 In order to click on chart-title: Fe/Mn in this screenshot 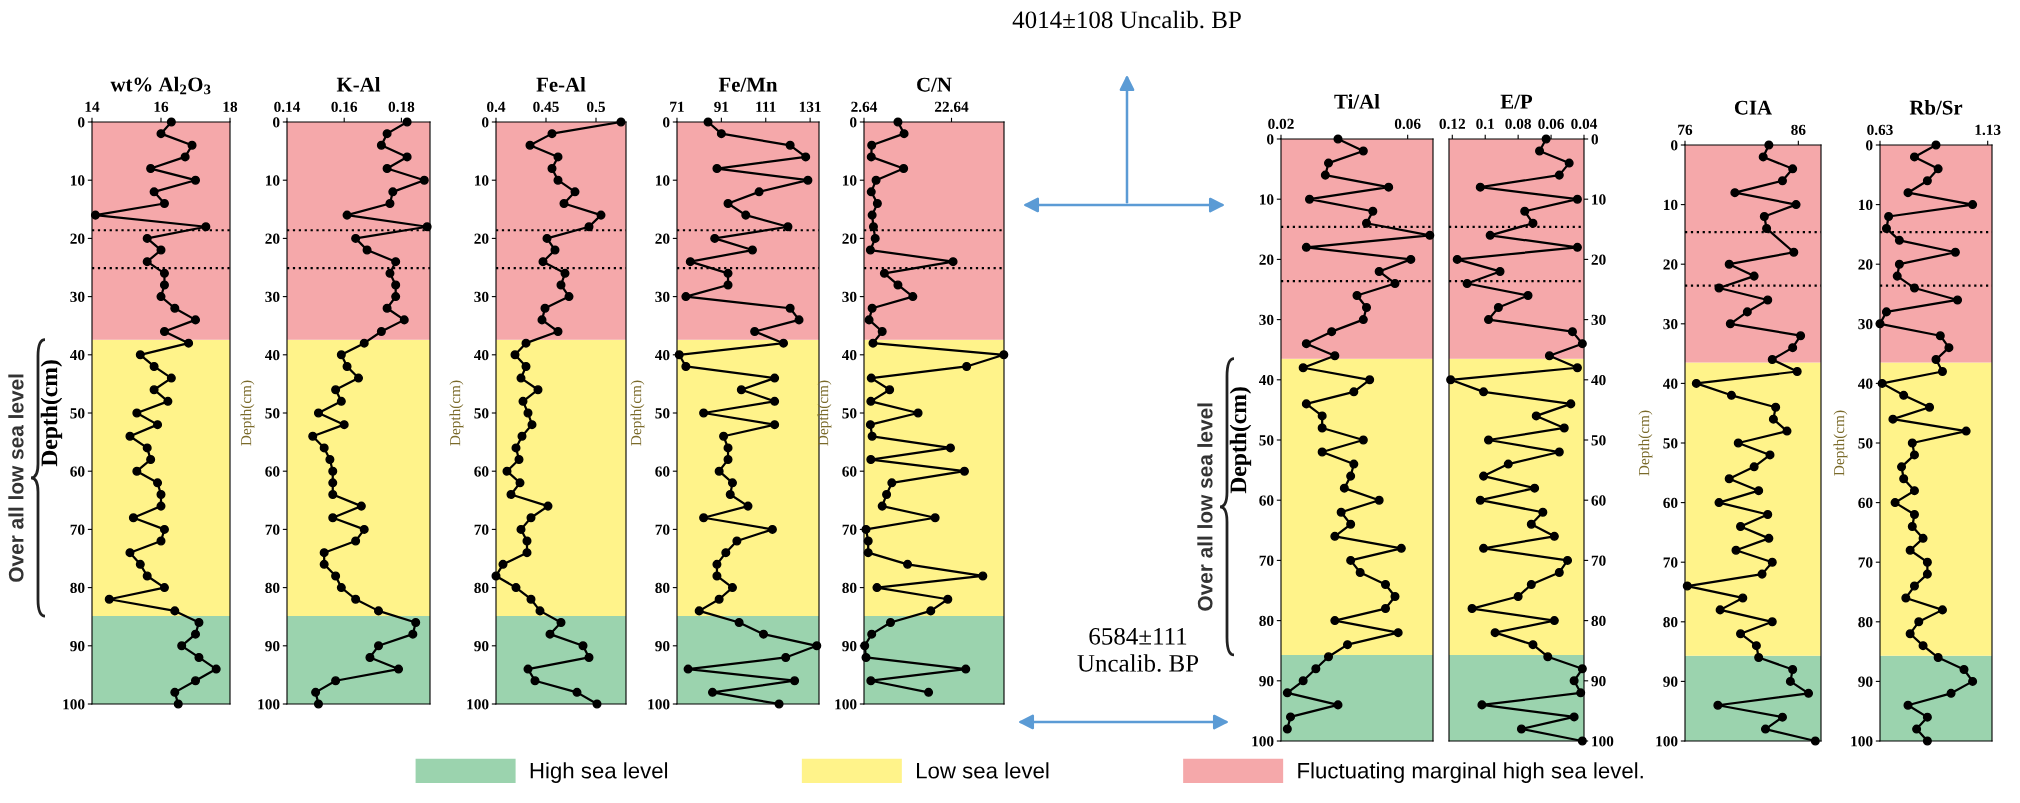, I will do `click(748, 84)`.